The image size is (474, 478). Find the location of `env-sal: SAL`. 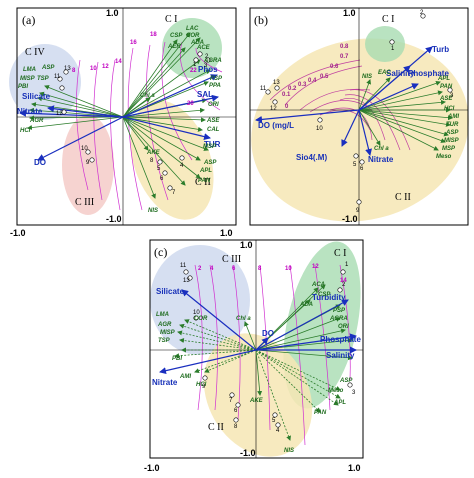

env-sal: SAL is located at coordinates (205, 94).